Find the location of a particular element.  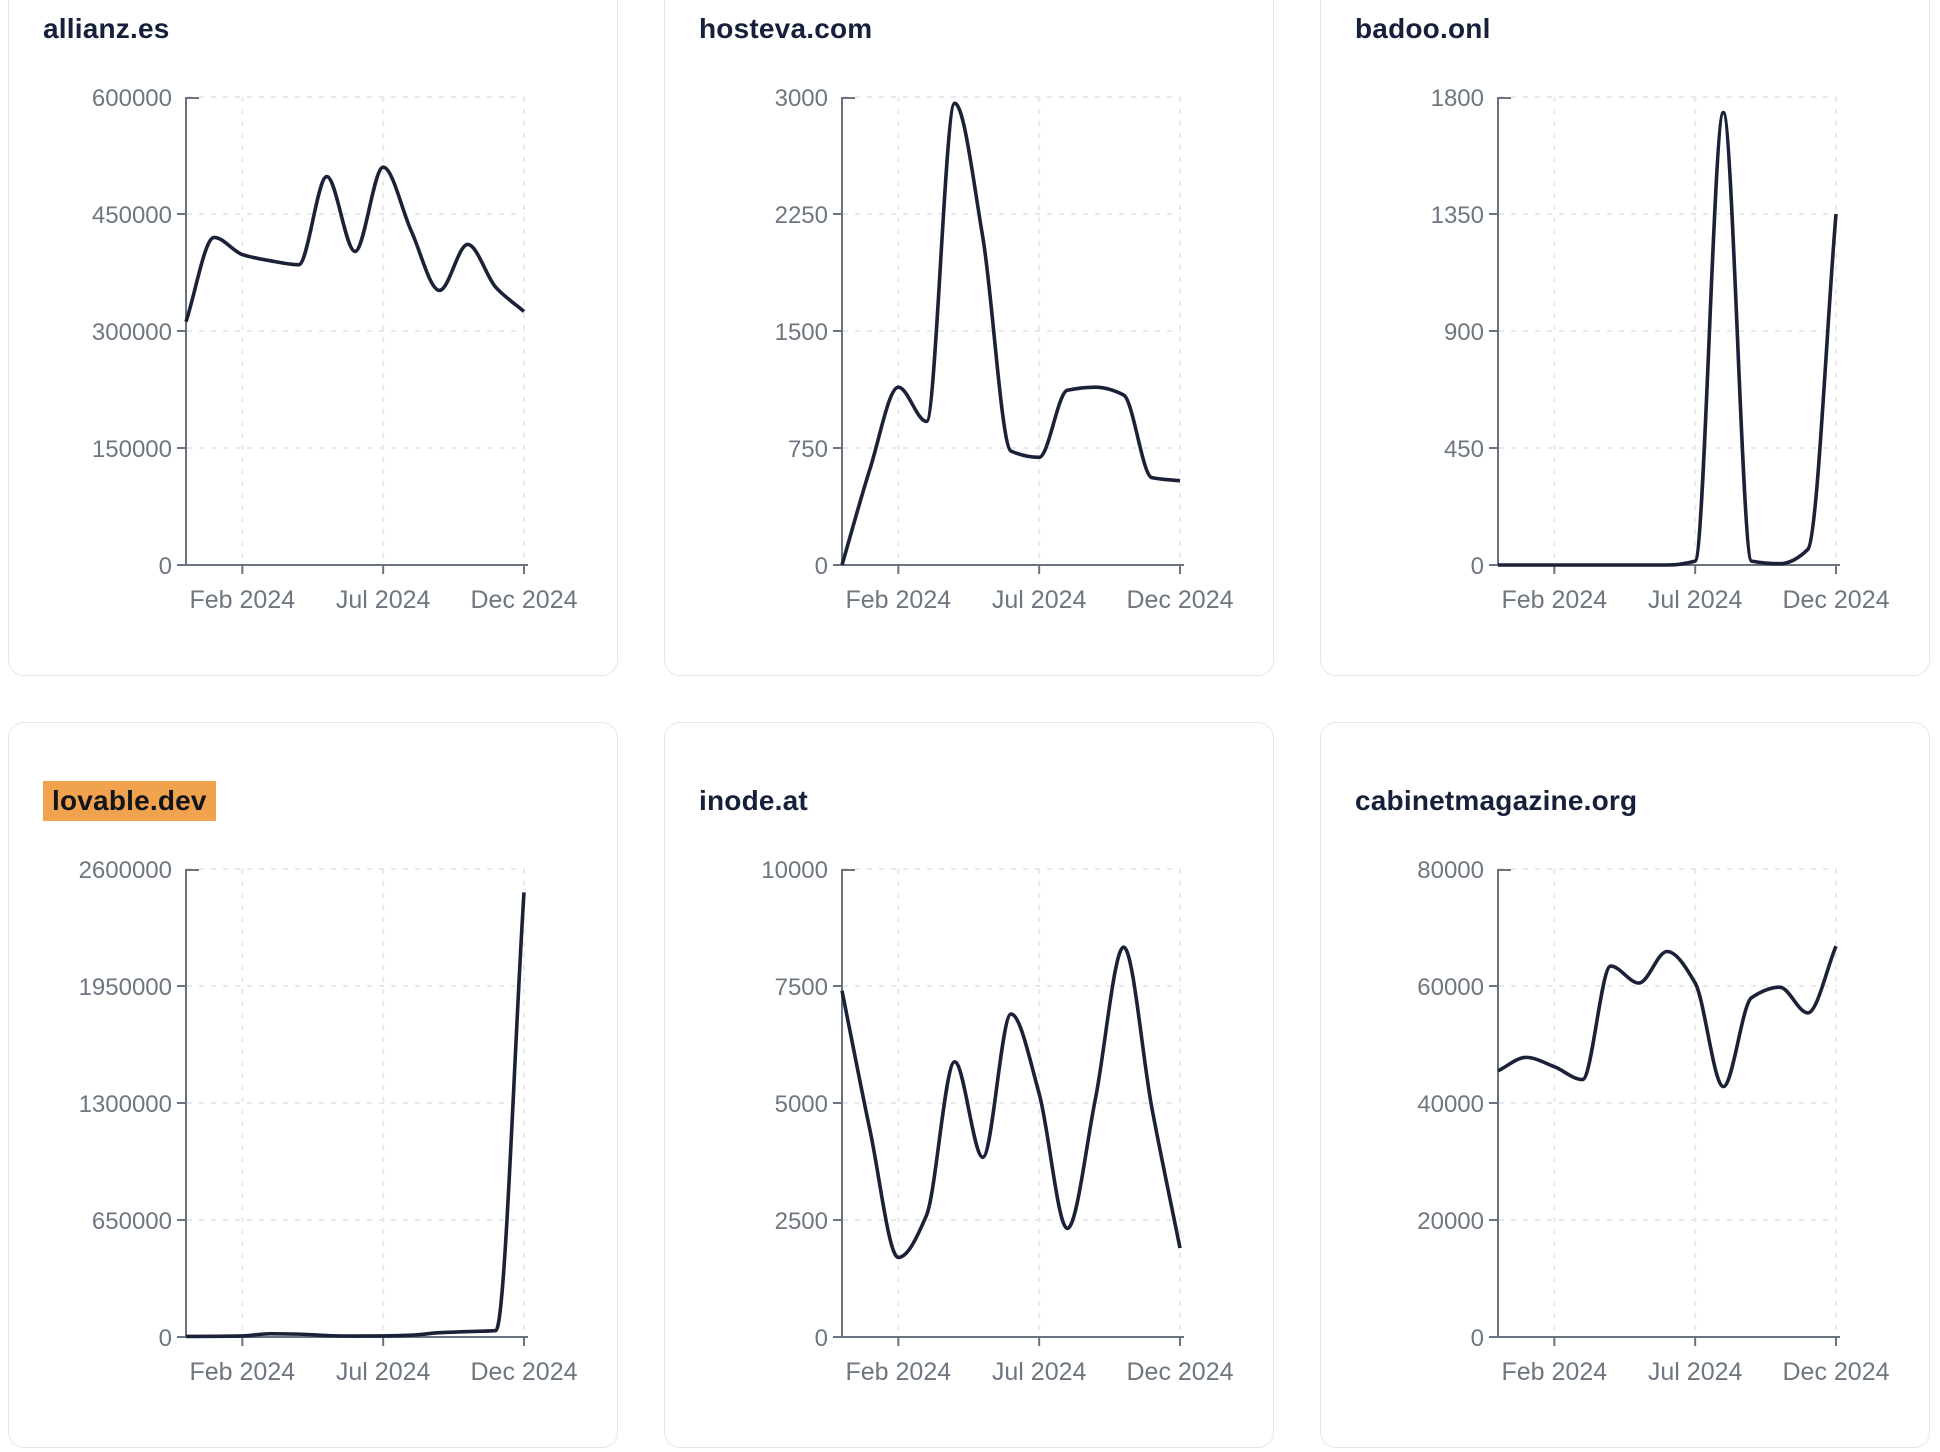

card-title: inode.at is located at coordinates (753, 800).